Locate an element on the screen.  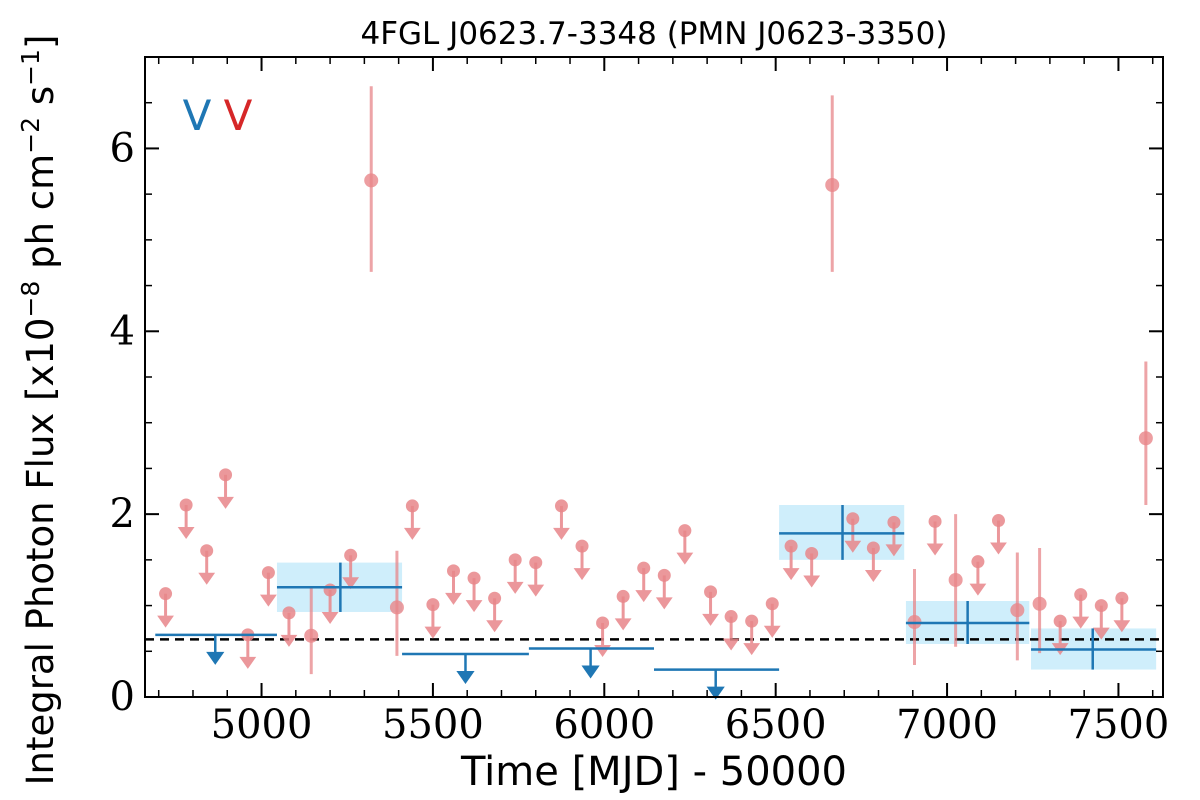
chart-title: 4FGL J0623.7-3348 (PMN J0623-3350) is located at coordinates (653, 34).